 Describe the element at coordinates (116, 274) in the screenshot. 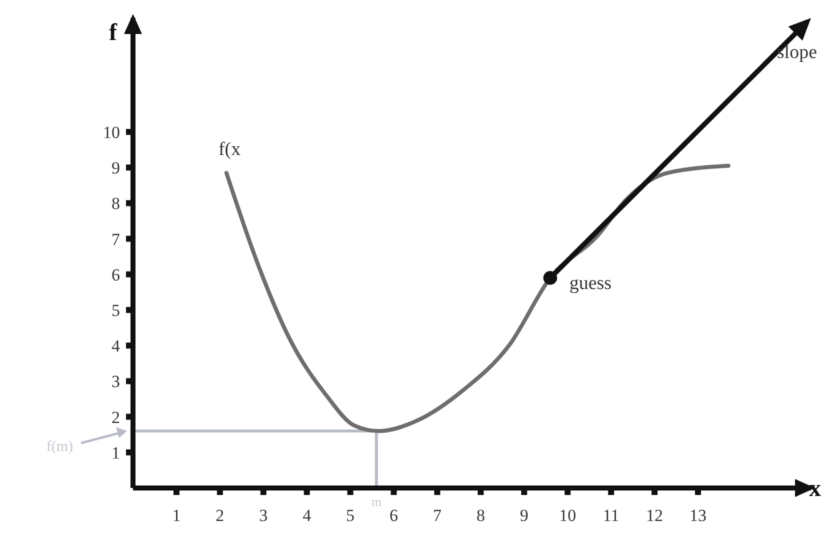

I see `y-tick-label: 6` at that location.